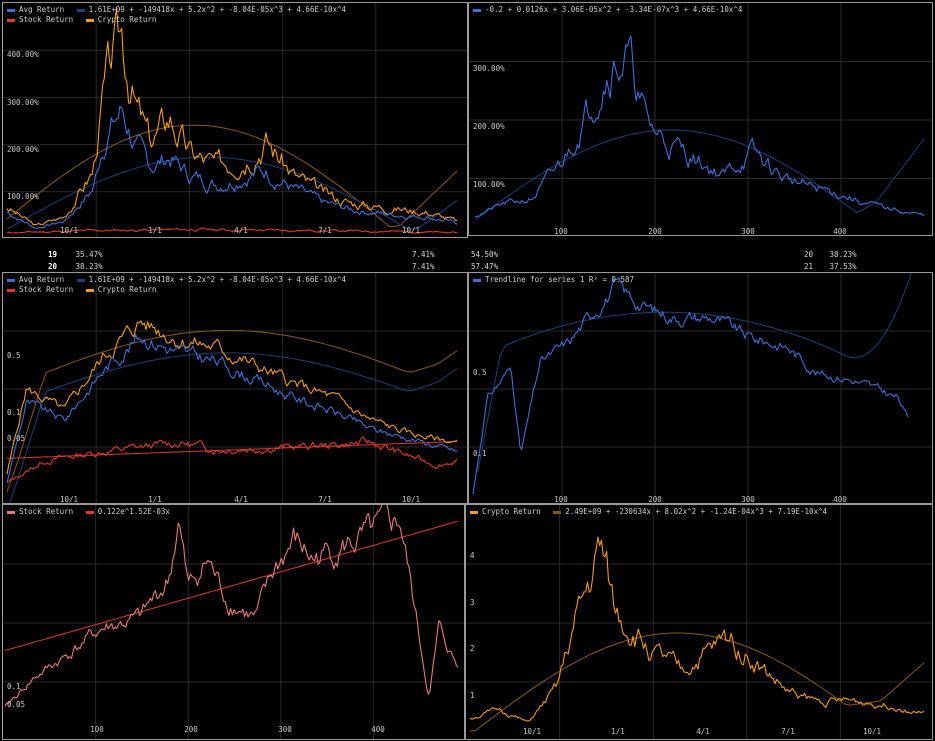  Describe the element at coordinates (843, 266) in the screenshot. I see `row-value: 37.53%` at that location.